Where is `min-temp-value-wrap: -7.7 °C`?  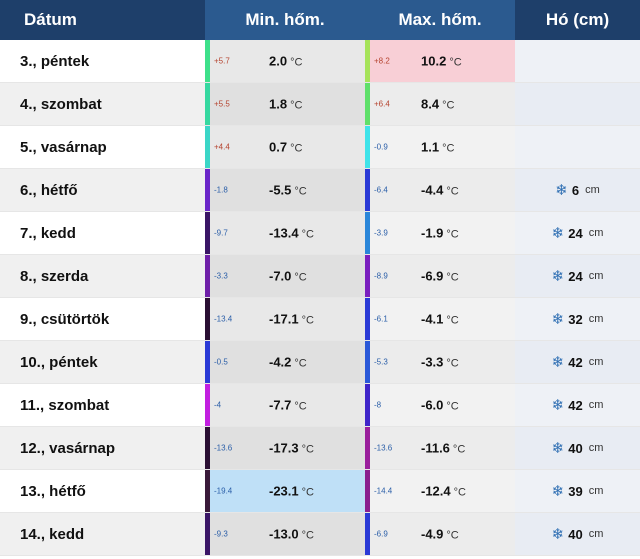
min-temp-value-wrap: -7.7 °C is located at coordinates (288, 405).